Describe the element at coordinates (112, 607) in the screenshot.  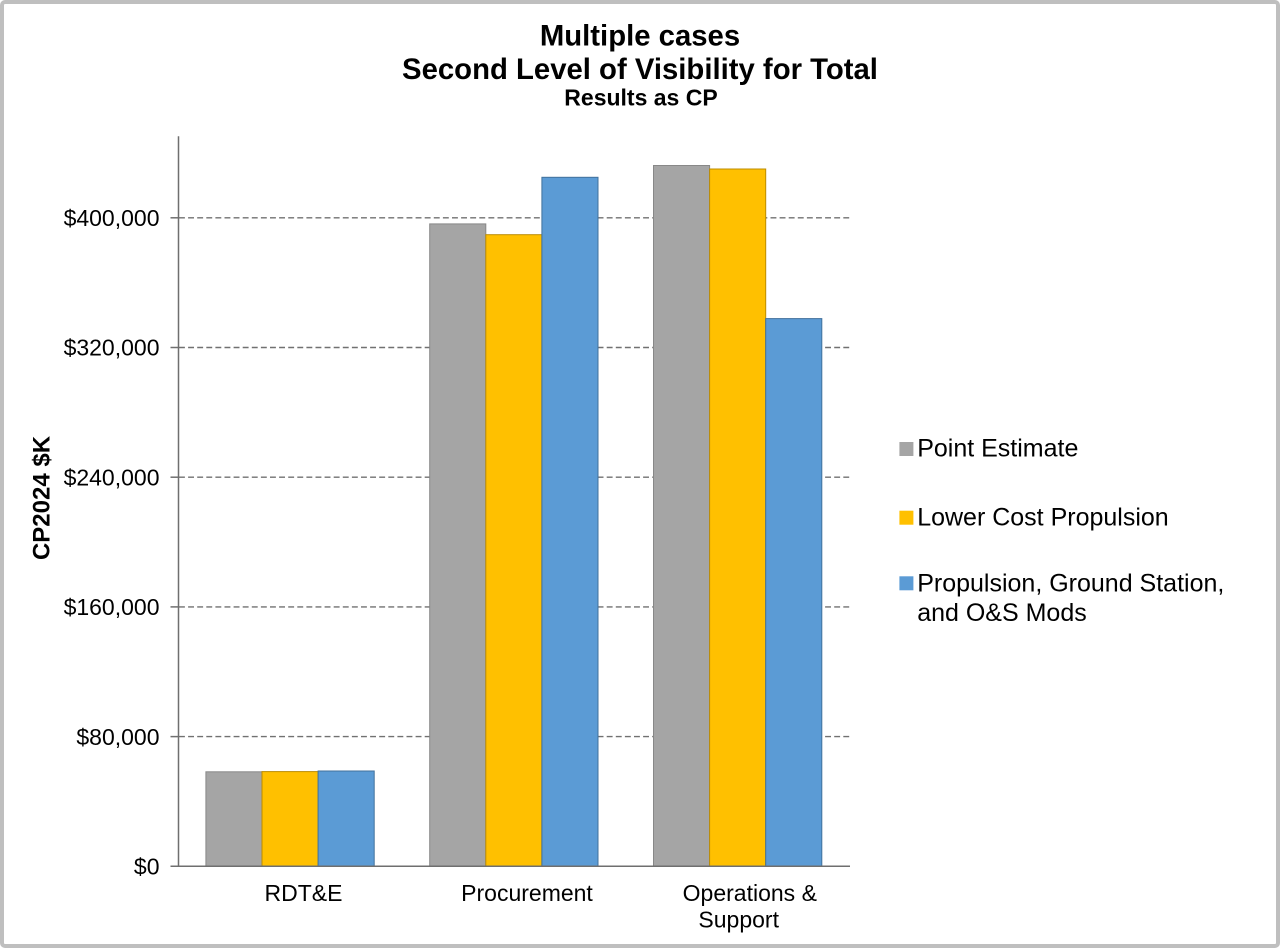
I see `svg-text: $160,000` at that location.